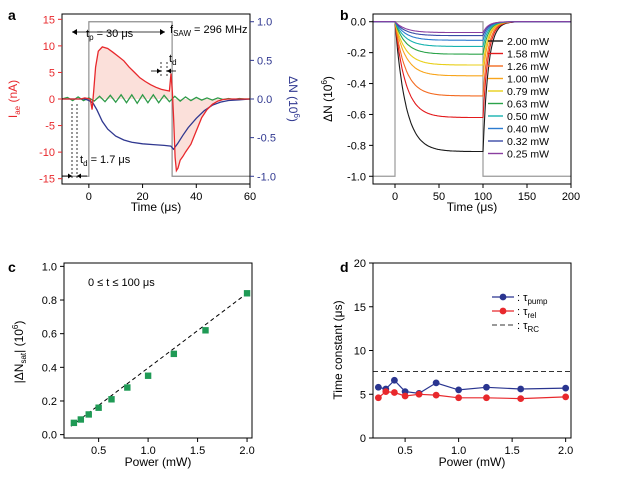  Describe the element at coordinates (360, 100) in the screenshot. I see `panel-b-y-ticks: -1.0 -0.8 -0.6 -0.4 -0.2 0.0` at that location.